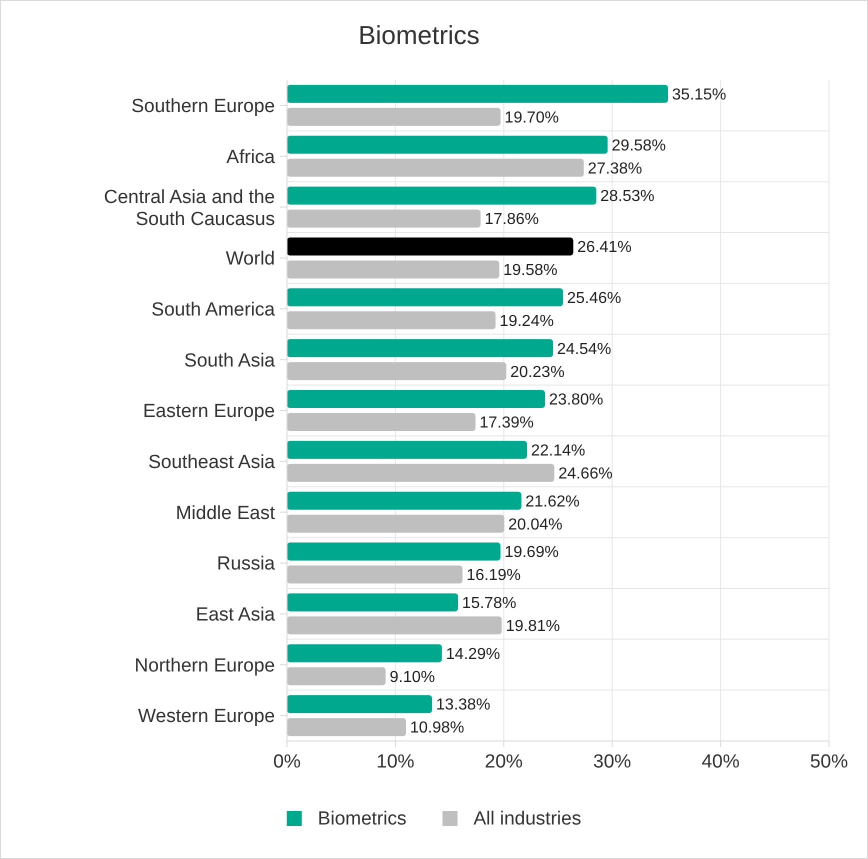 The image size is (868, 859). What do you see at coordinates (721, 762) in the screenshot?
I see `x-tick-label: 40%` at bounding box center [721, 762].